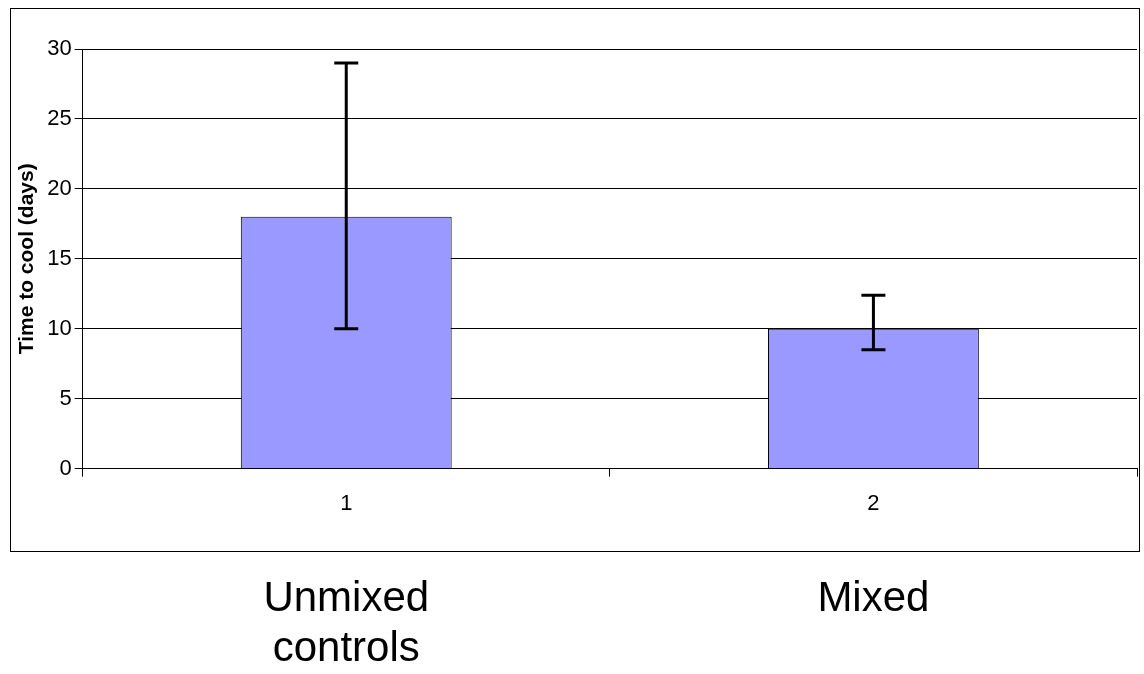 Image resolution: width=1144 pixels, height=674 pixels. Describe the element at coordinates (59, 187) in the screenshot. I see `y-tick-label: 20` at that location.